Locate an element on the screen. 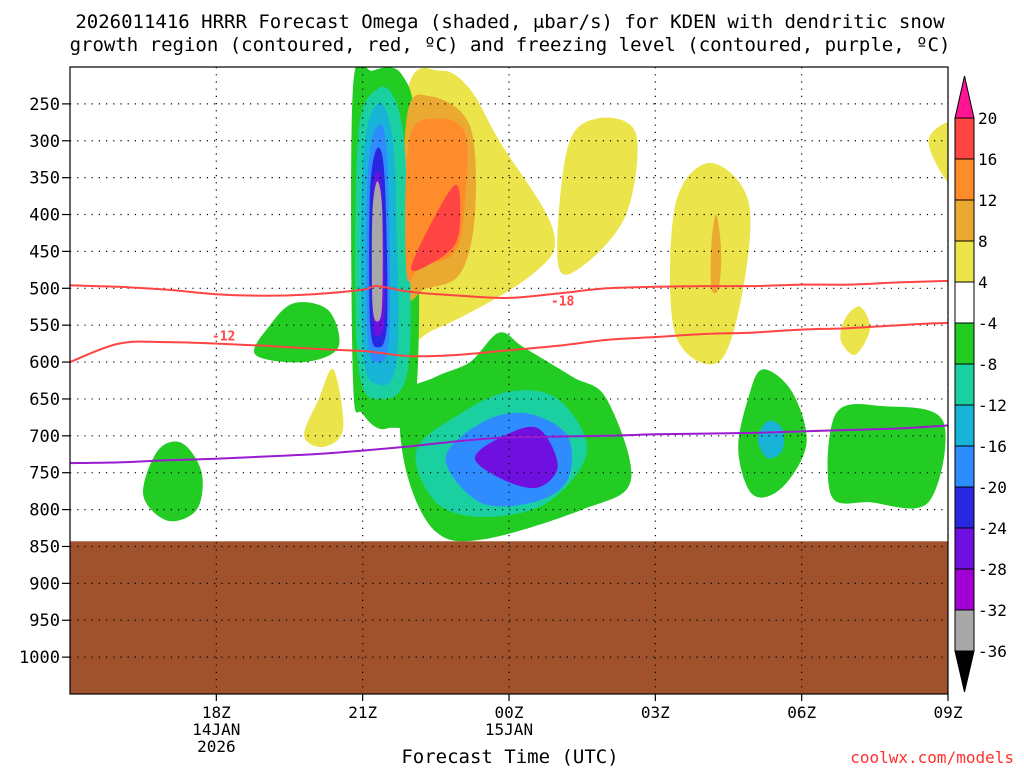  y-tick-label-650: 650 is located at coordinates (44, 400).